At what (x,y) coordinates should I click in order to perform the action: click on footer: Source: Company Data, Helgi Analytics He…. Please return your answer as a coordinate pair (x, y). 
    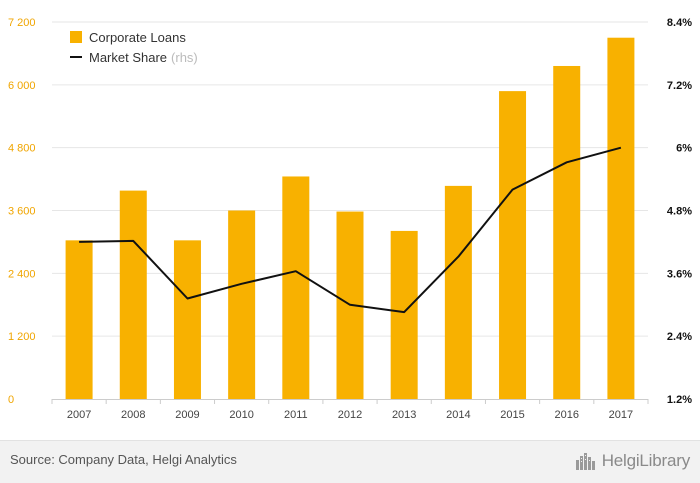
    Looking at the image, I should click on (350, 461).